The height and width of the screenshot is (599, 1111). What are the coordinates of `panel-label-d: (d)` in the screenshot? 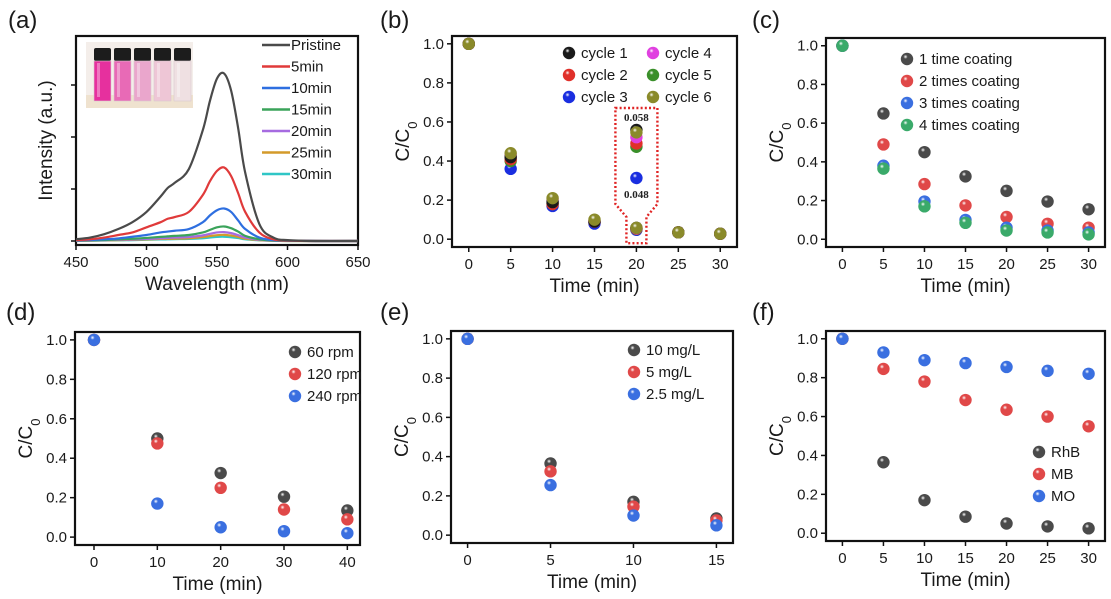 It's located at (20, 312).